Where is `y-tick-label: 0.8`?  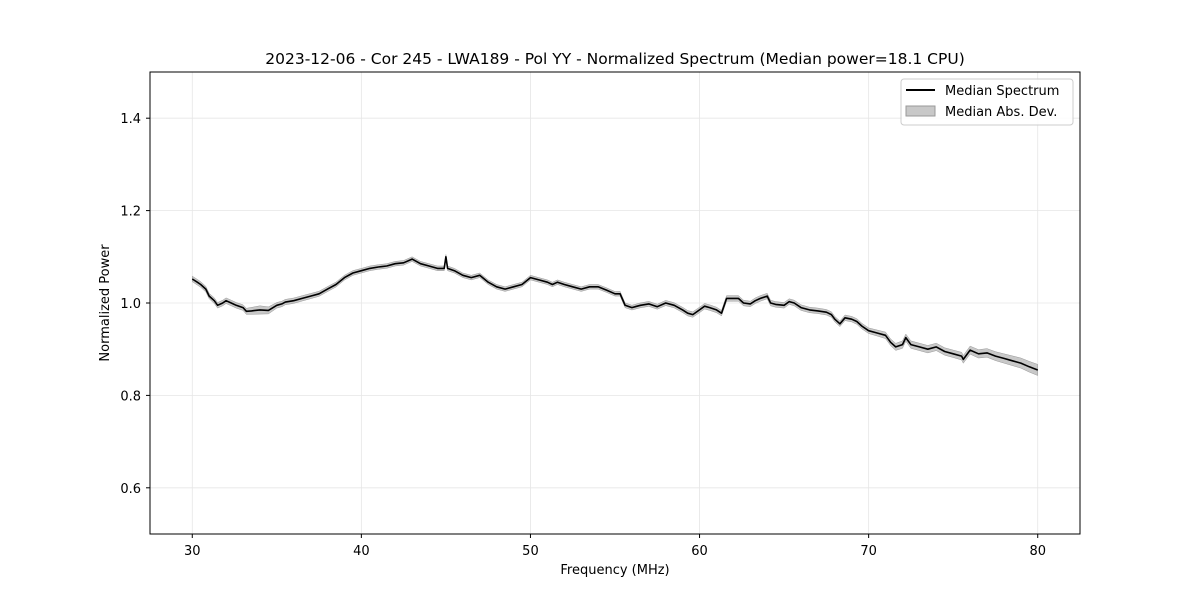 y-tick-label: 0.8 is located at coordinates (130, 396).